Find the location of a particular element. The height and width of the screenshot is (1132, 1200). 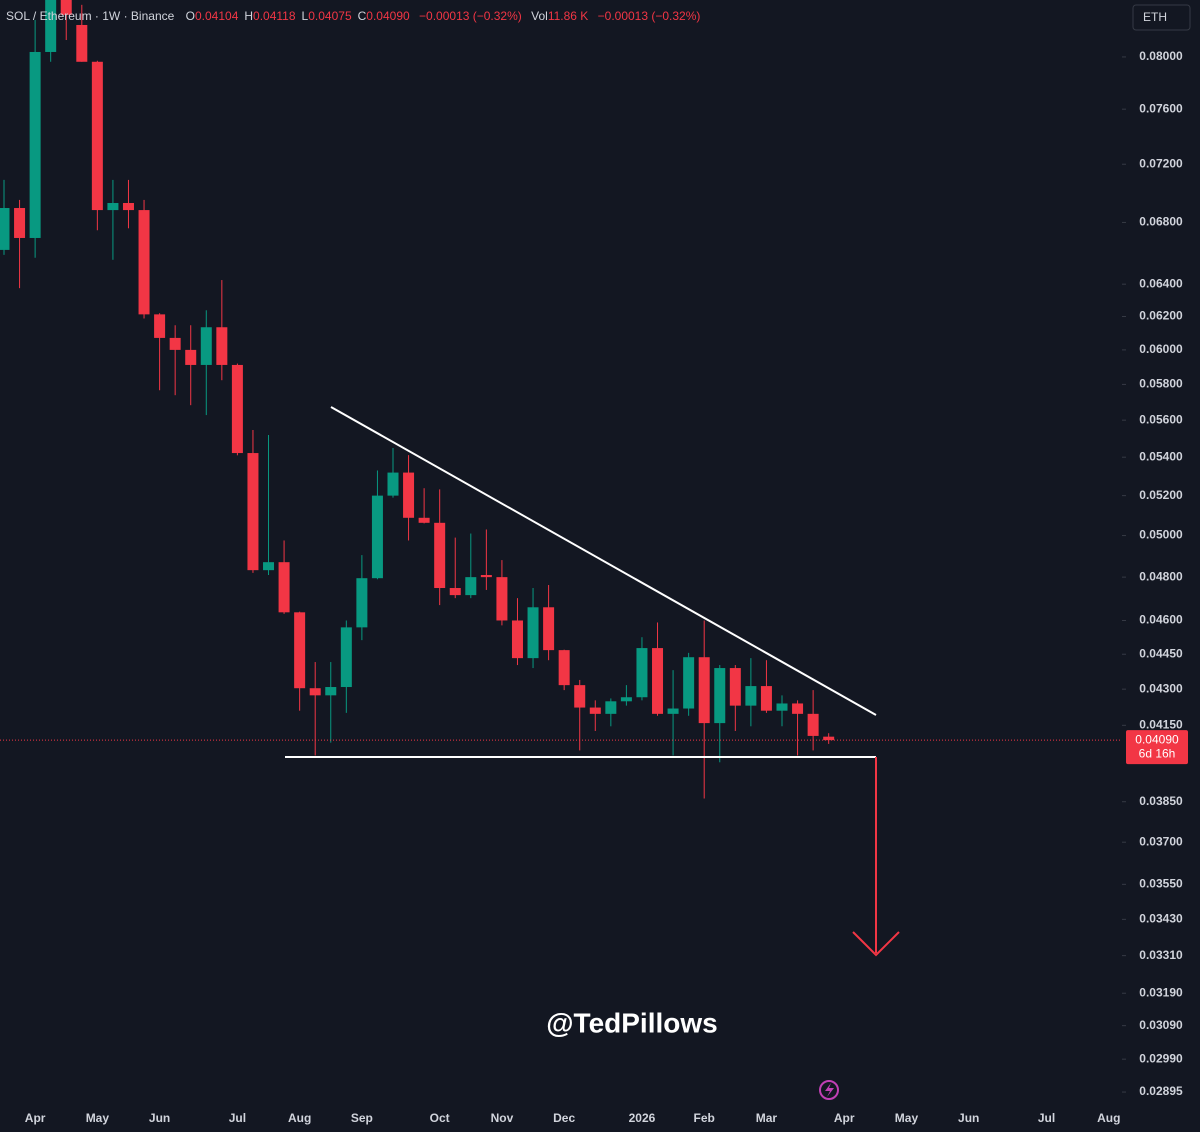

x-tick-label: Mar is located at coordinates (767, 1118).